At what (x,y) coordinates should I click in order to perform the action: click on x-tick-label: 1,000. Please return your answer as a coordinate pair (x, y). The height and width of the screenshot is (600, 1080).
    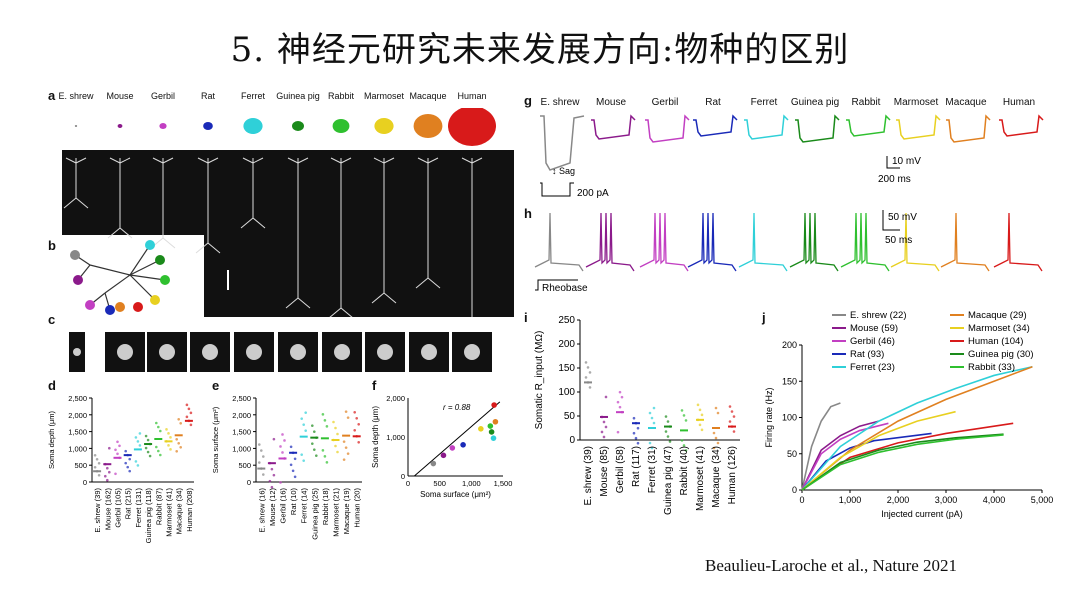
    Looking at the image, I should click on (471, 483).